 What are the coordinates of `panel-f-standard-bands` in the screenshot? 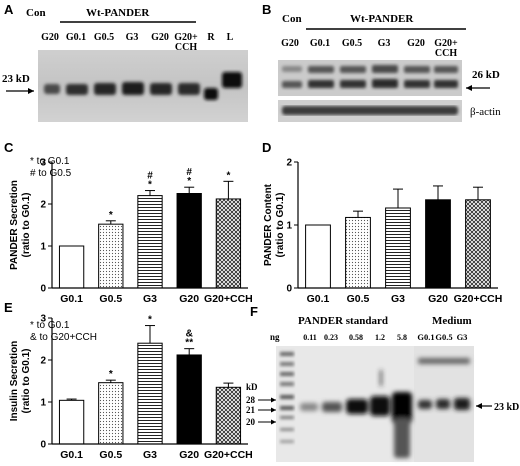 It's located at (356, 414).